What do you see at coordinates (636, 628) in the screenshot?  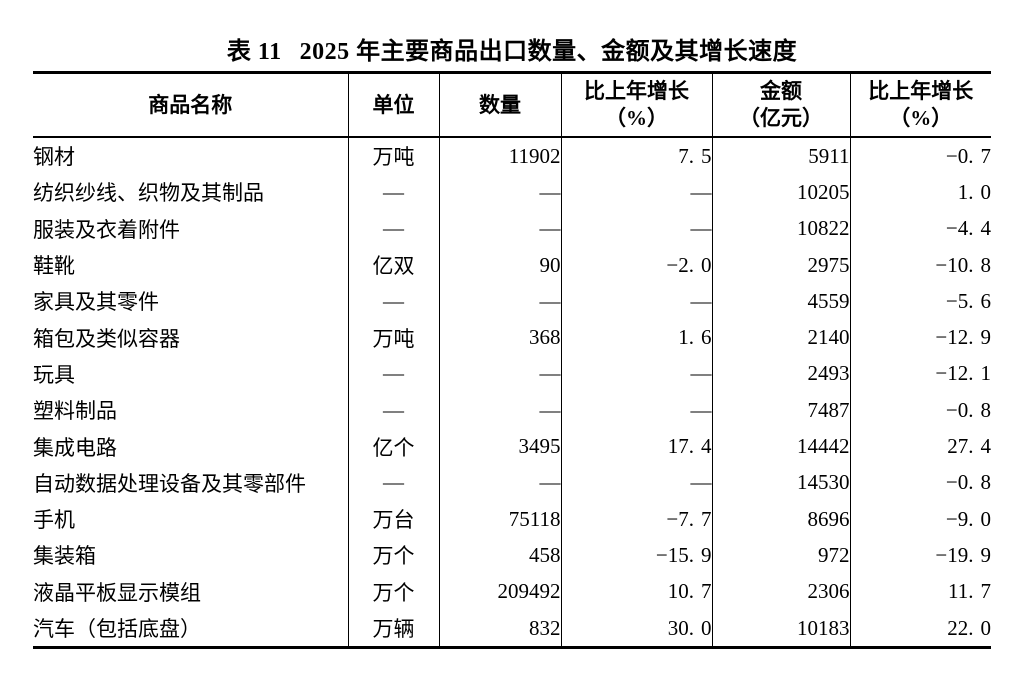 I see `quantity-growth-cell: 30. 0` at bounding box center [636, 628].